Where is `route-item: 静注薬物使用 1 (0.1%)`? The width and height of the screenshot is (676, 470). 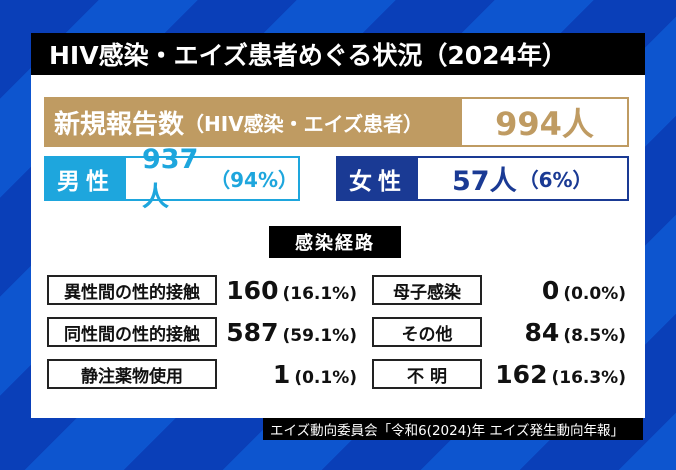
route-item: 静注薬物使用 1 (0.1%) is located at coordinates (202, 374).